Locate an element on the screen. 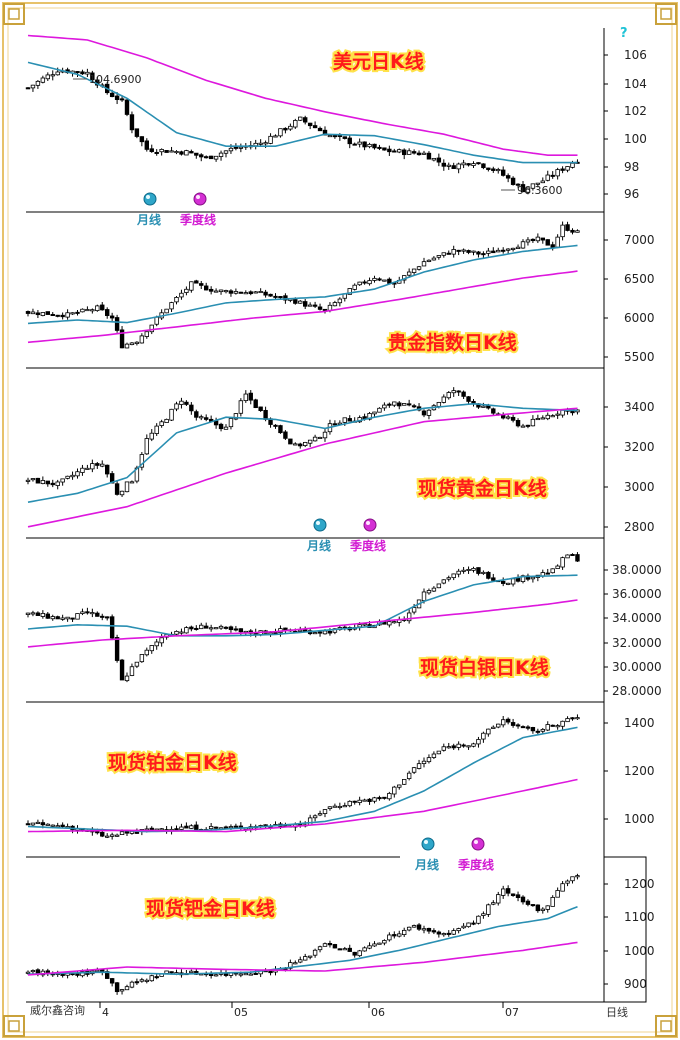 This screenshot has height=1040, width=680. chart-title: 现货黄金日K线 is located at coordinates (482, 488).